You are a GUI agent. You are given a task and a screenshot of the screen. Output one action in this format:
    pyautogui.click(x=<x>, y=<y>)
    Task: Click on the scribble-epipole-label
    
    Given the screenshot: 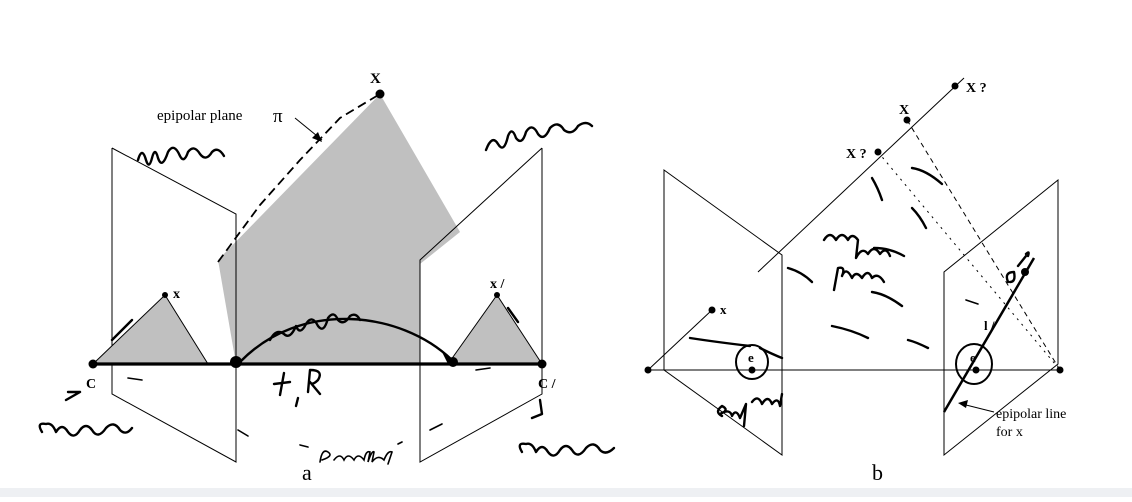 What is the action you would take?
    pyautogui.click(x=750, y=410)
    